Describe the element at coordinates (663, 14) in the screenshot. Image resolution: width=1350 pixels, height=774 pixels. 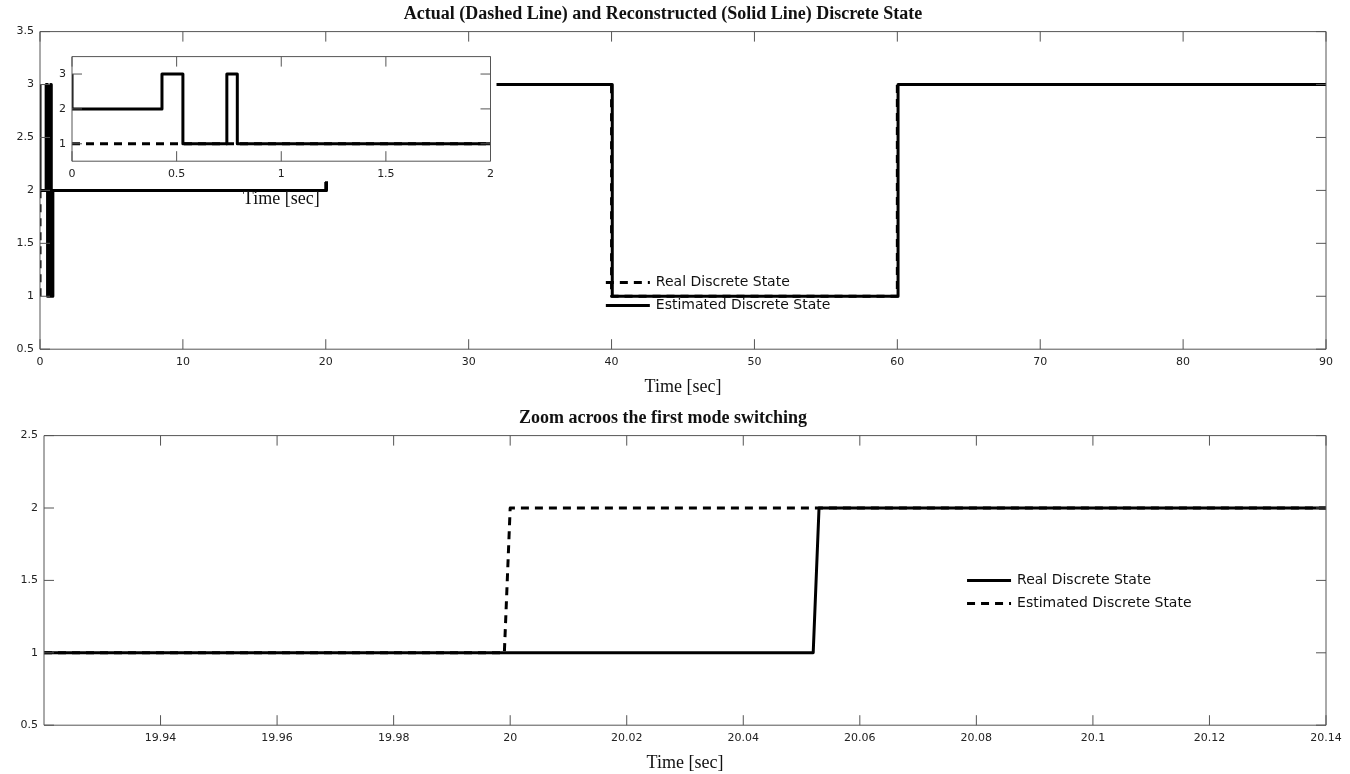
I see `chart-title: Actual (Dashed Line) and Reconstructed (Solid Line) Discrete State` at that location.